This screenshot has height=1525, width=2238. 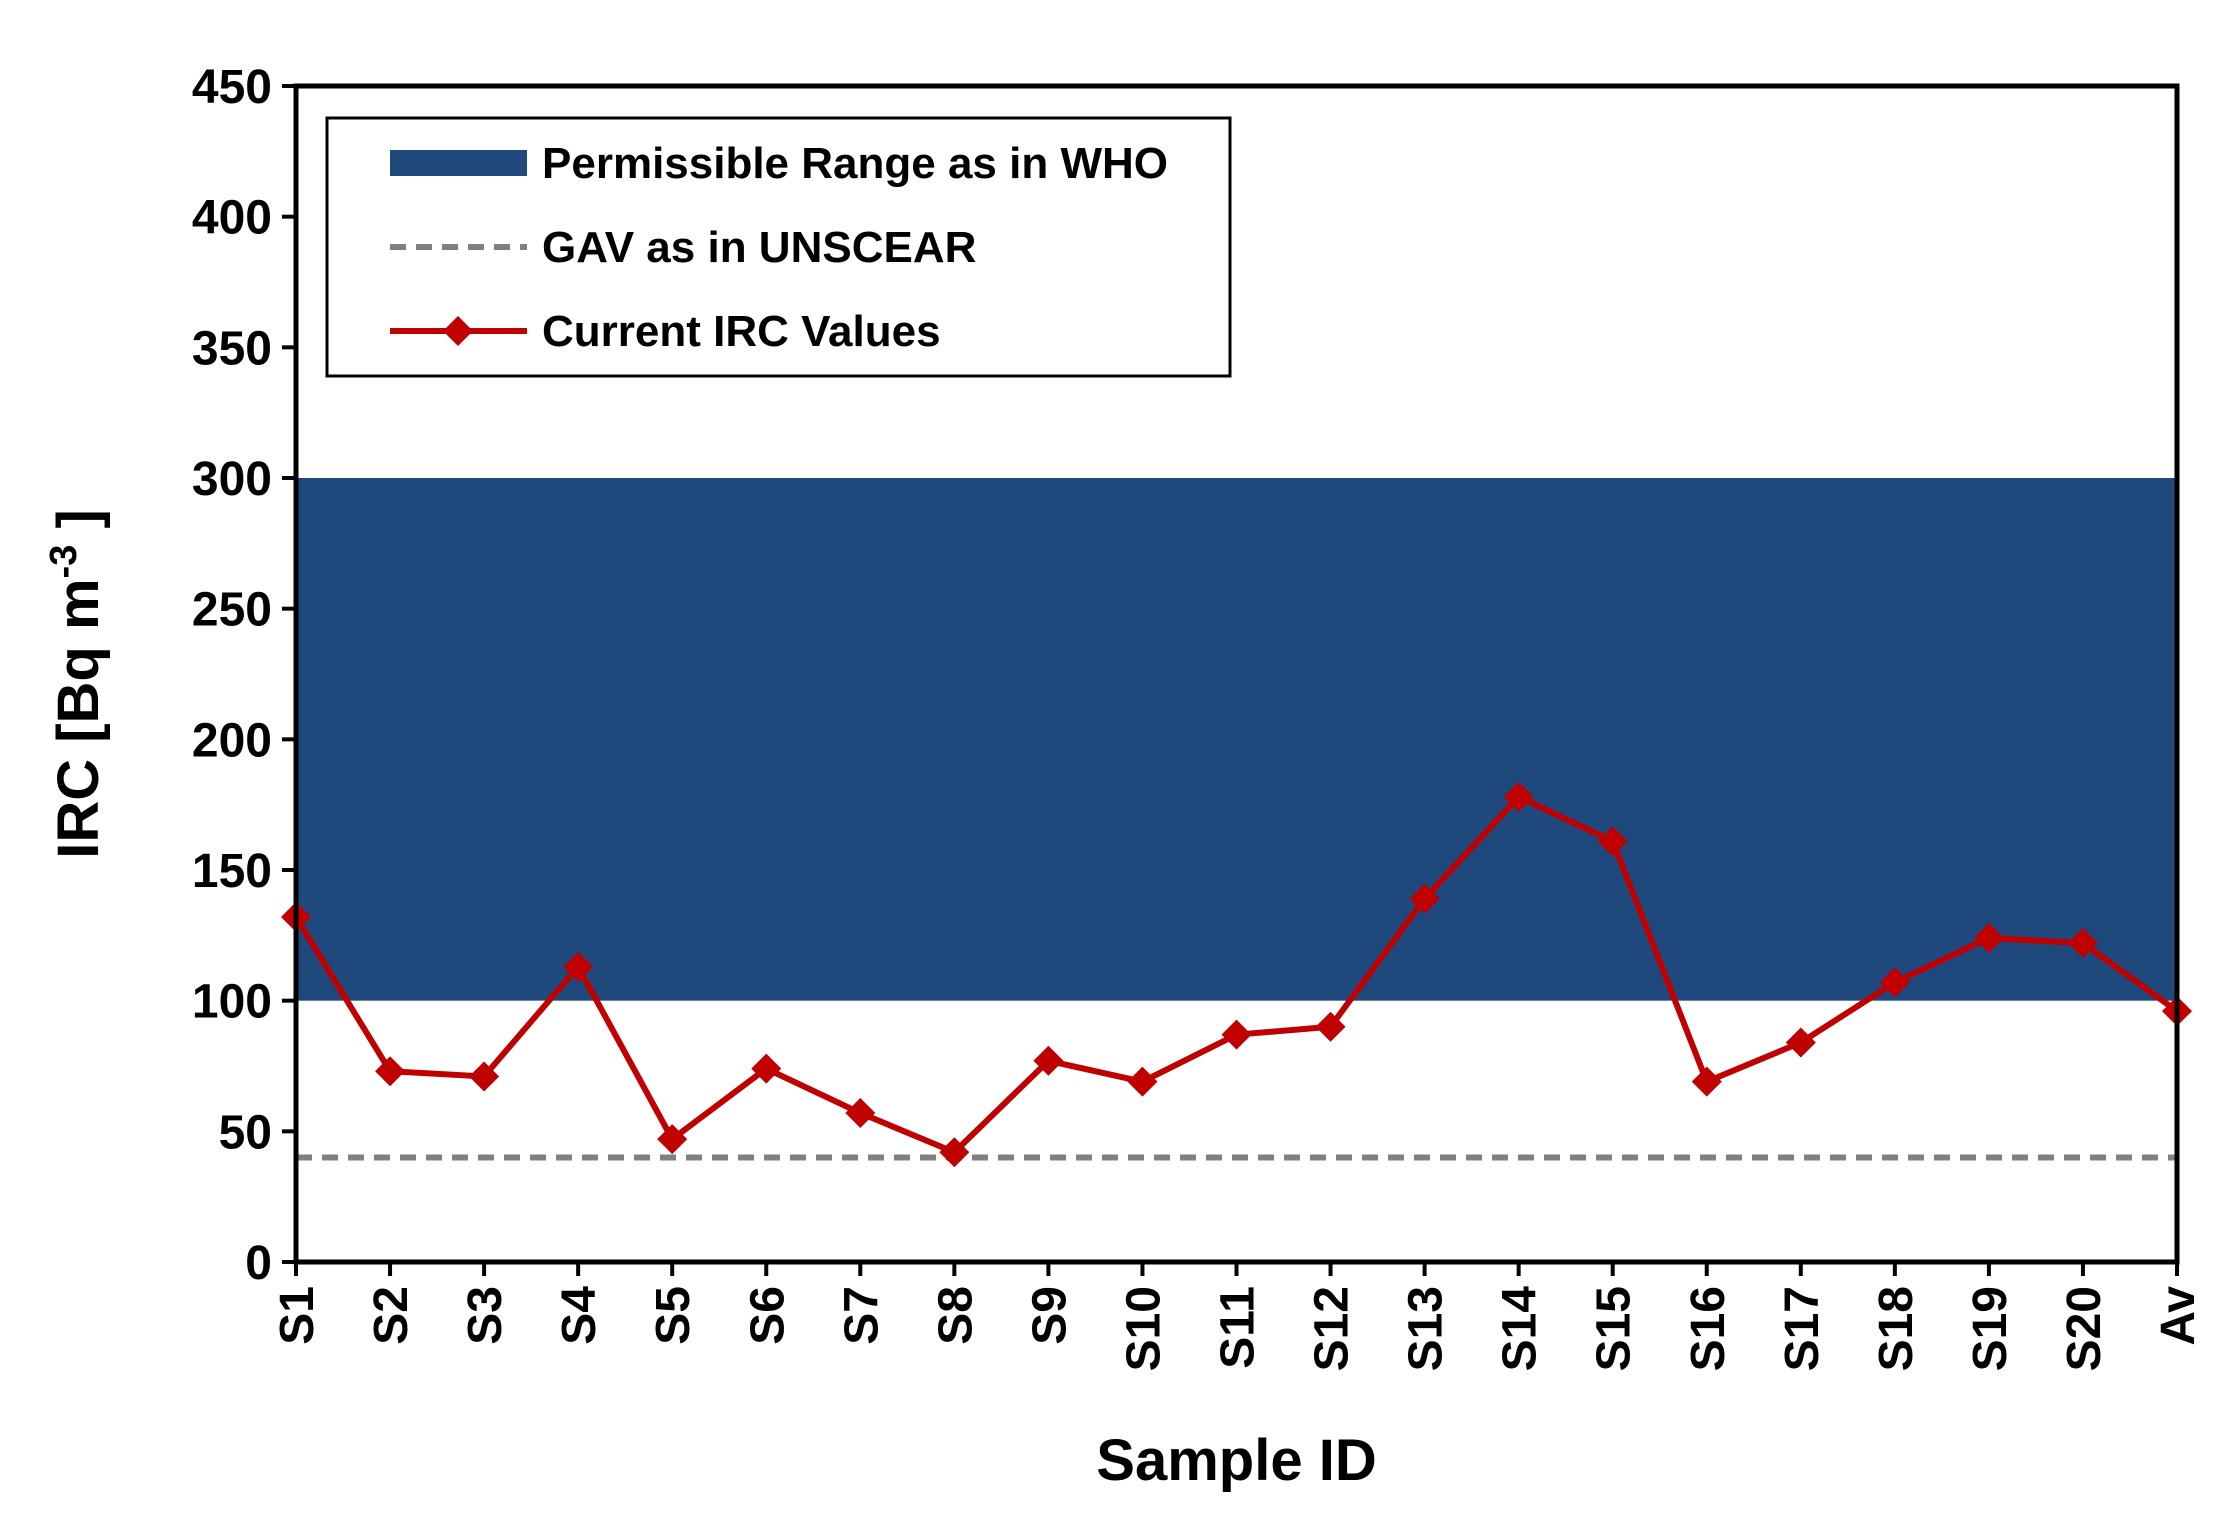 I want to click on data-point-s4, so click(x=578, y=966).